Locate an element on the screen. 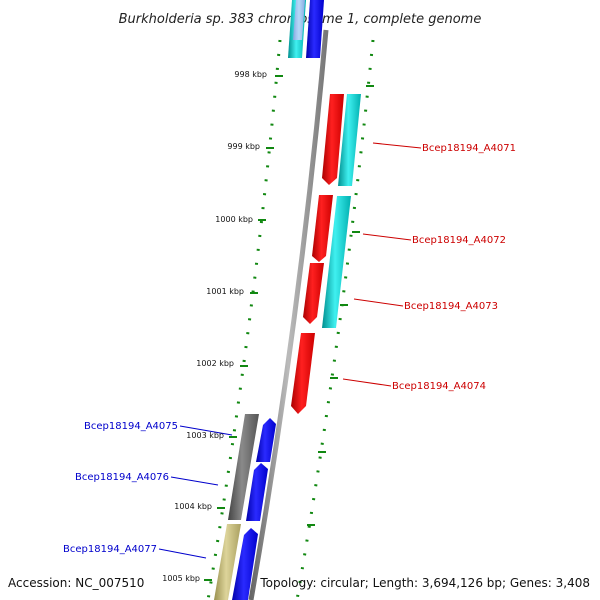  tick-label: 999 kbp is located at coordinates (243, 146).